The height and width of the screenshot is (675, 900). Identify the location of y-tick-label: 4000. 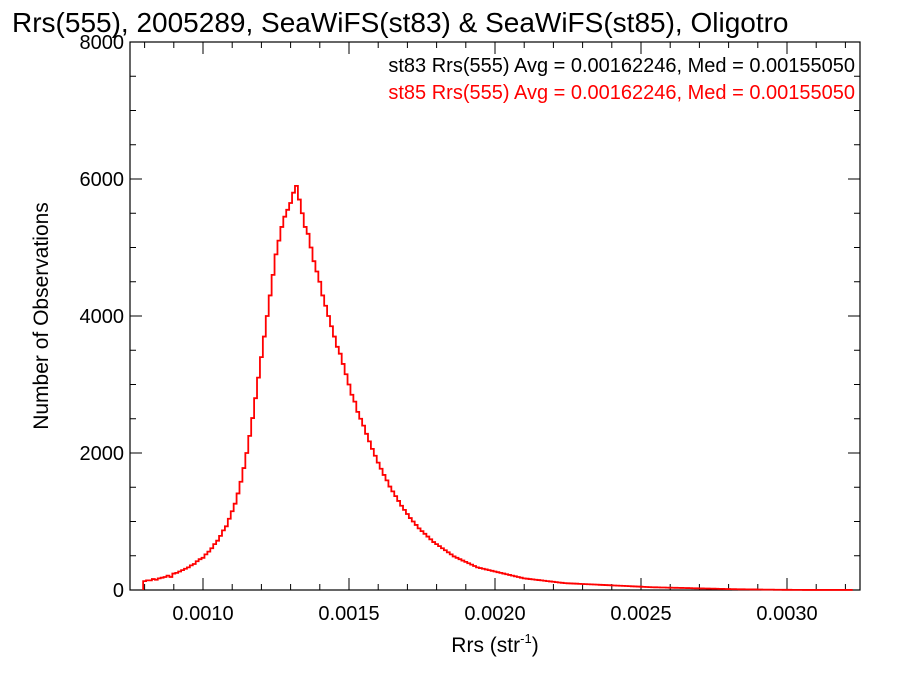
(102, 317).